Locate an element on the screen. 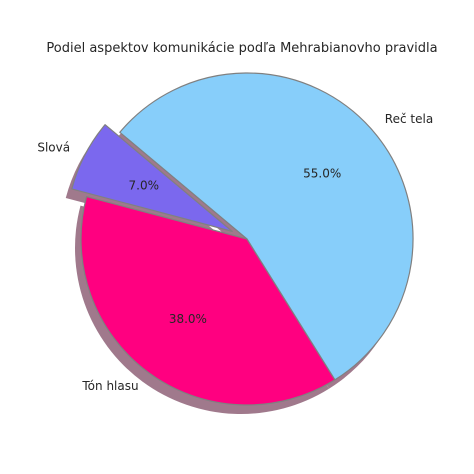 The image size is (474, 474). slice-label-slova: Slová is located at coordinates (53, 147).